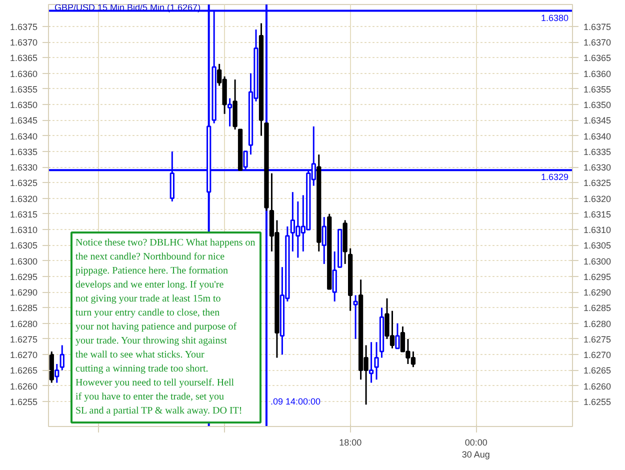 This screenshot has height=470, width=625. Describe the element at coordinates (598, 214) in the screenshot. I see `y2-tick-label: 1.6315` at that location.